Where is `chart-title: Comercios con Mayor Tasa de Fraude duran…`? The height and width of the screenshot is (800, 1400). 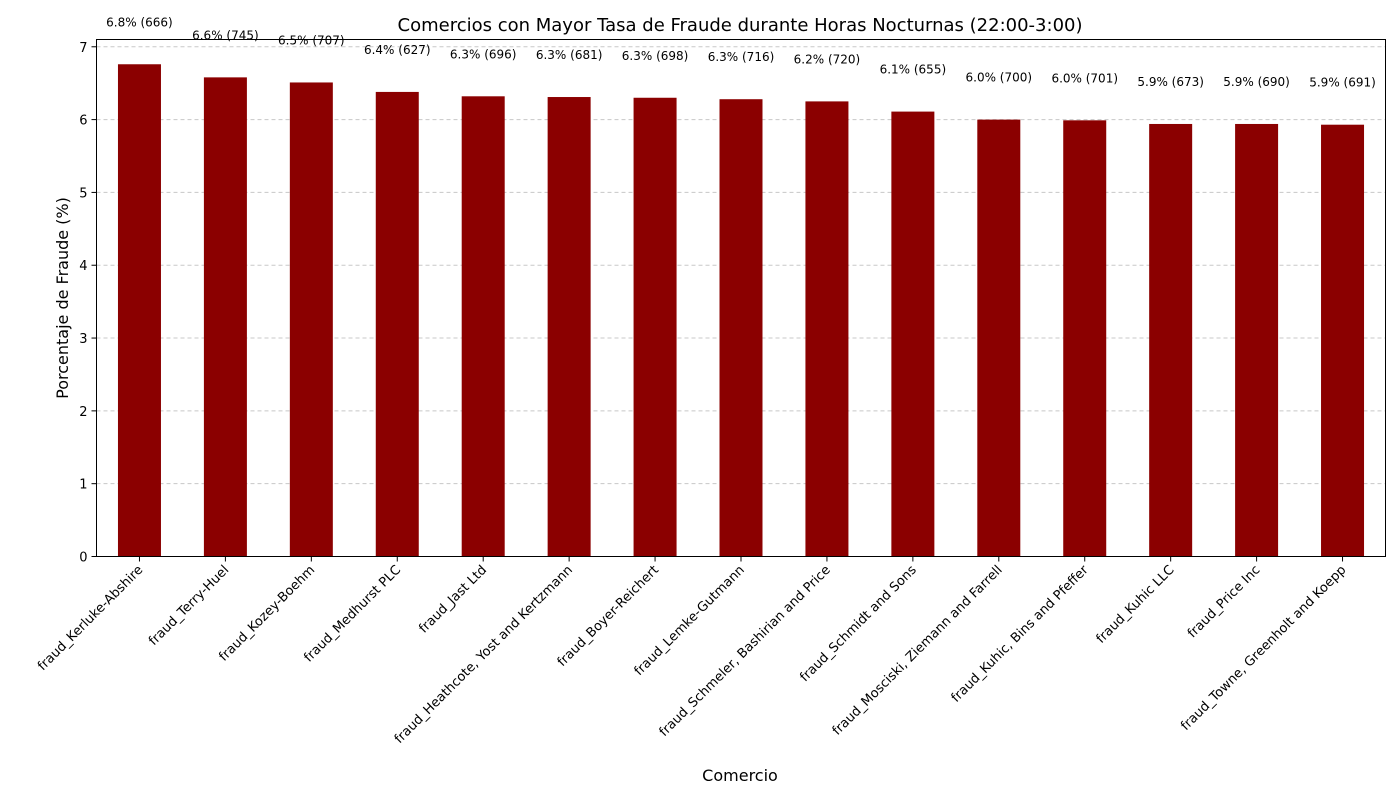 chart-title: Comercios con Mayor Tasa de Fraude duran… is located at coordinates (740, 25).